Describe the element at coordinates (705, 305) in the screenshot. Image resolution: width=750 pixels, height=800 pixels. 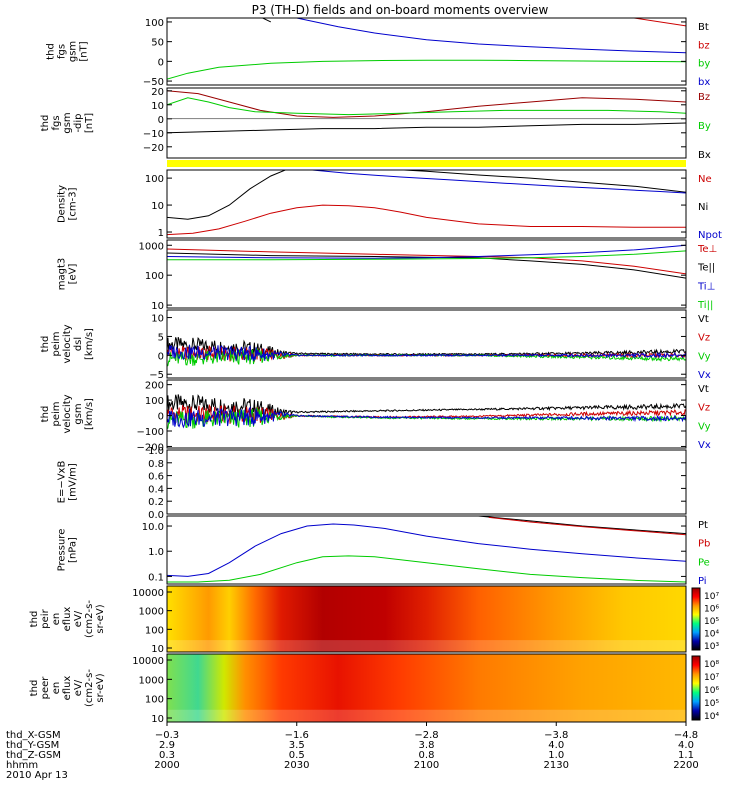
I see `legend-label: Ti||` at that location.